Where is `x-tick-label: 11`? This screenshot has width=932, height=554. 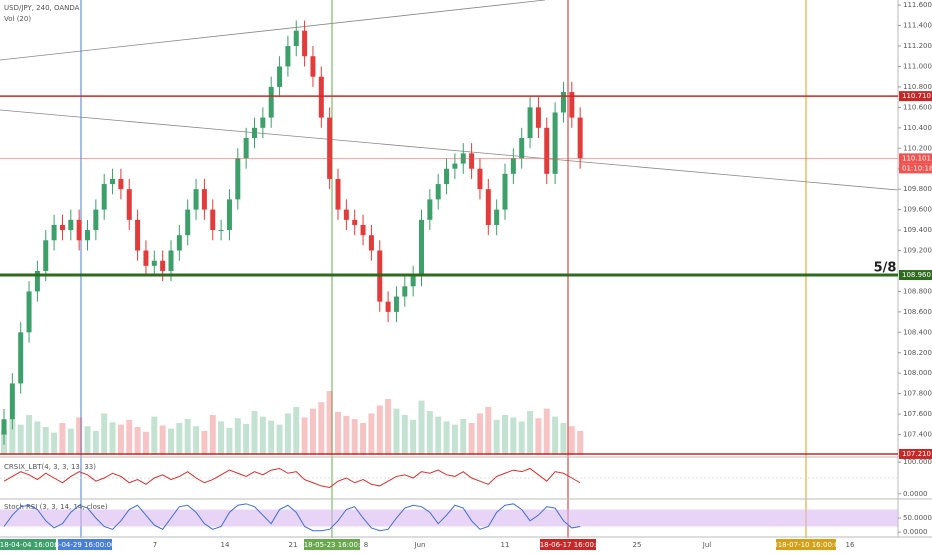
x-tick-label: 11 is located at coordinates (505, 545).